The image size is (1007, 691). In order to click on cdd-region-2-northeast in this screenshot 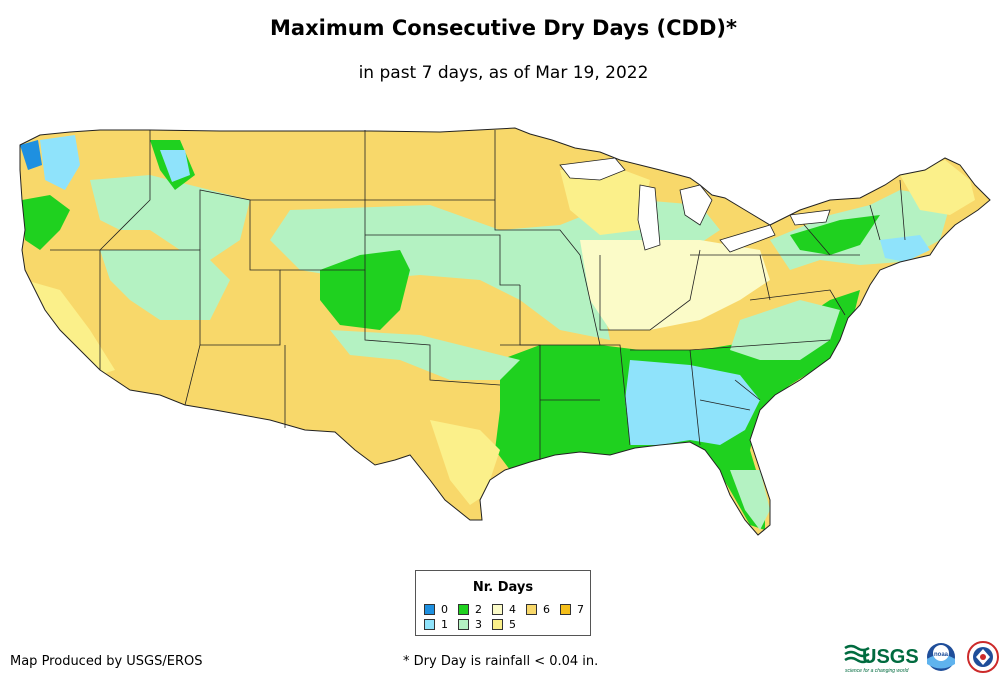, I will do `click(835, 235)`.